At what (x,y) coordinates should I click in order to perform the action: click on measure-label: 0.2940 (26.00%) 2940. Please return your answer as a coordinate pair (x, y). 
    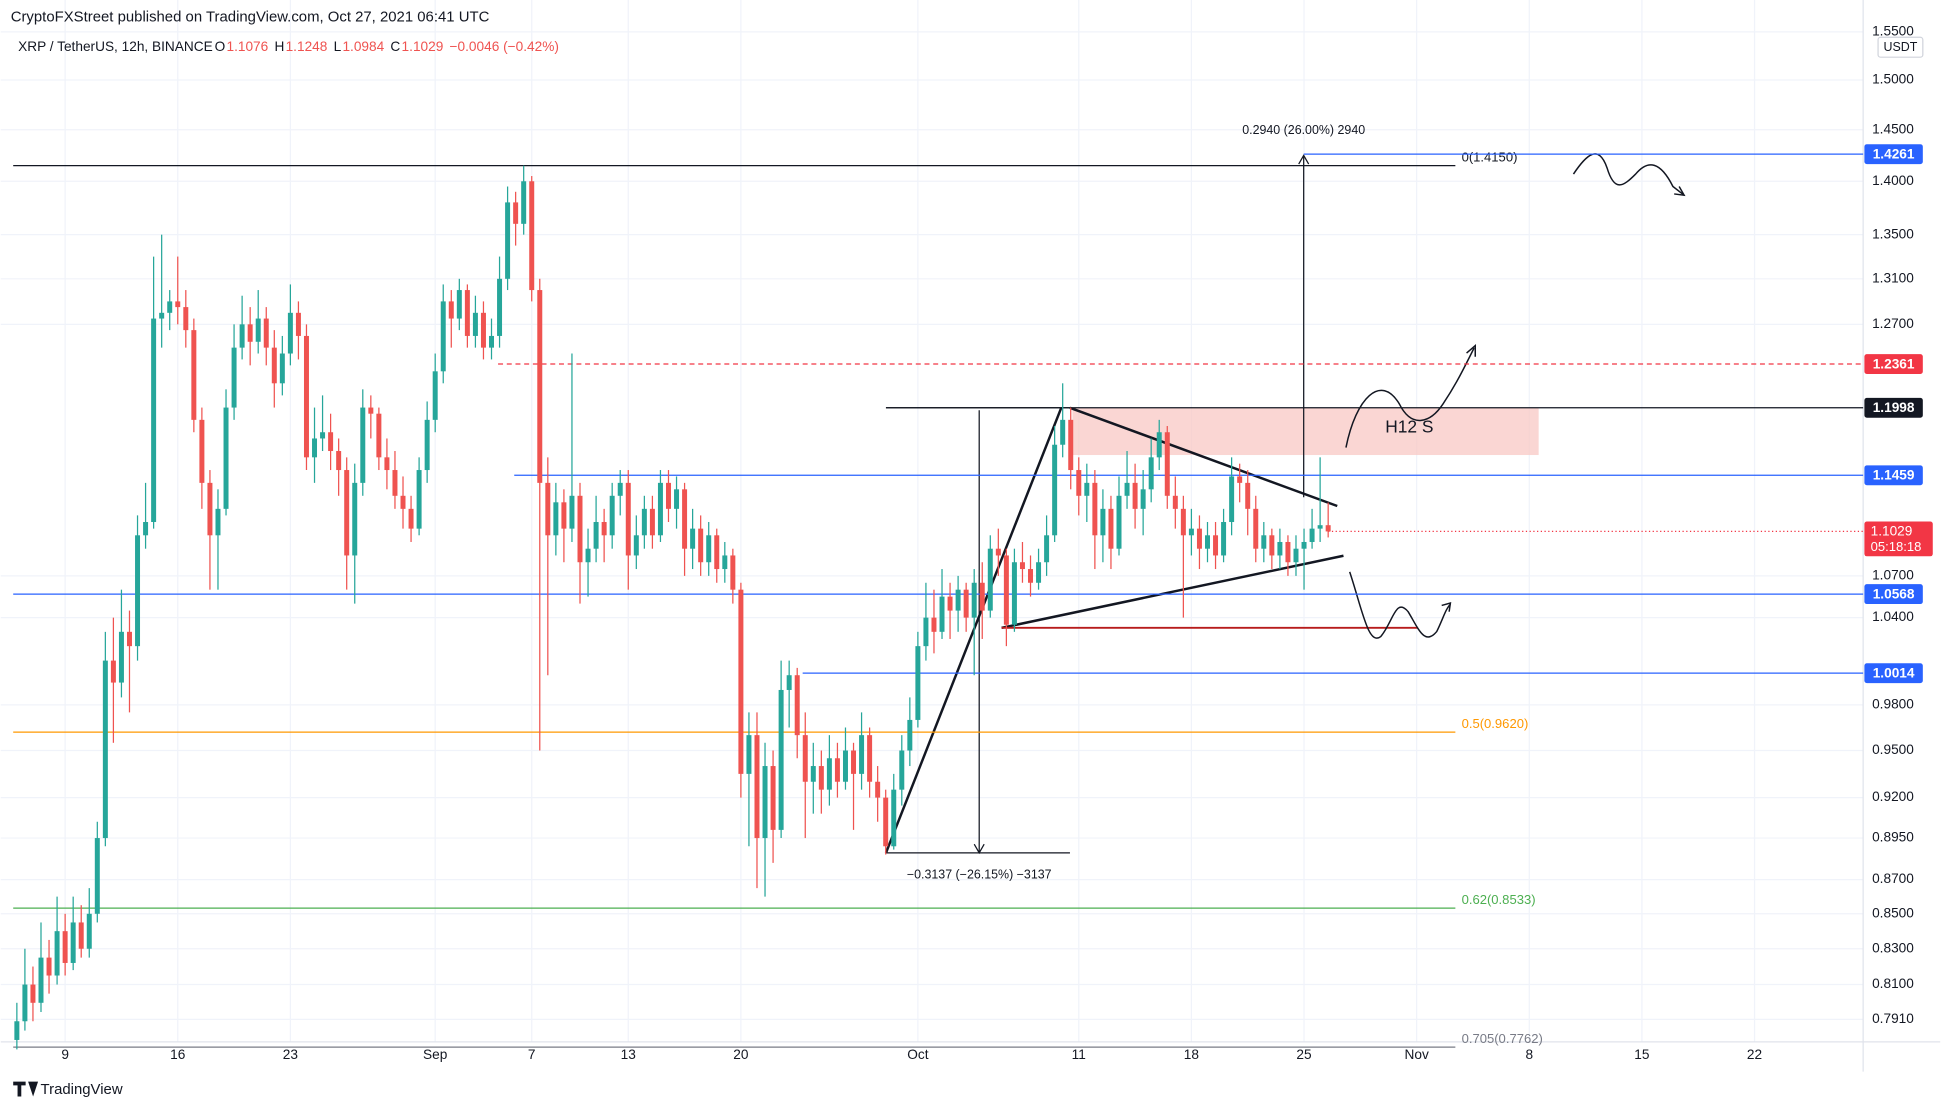
    Looking at the image, I should click on (1303, 130).